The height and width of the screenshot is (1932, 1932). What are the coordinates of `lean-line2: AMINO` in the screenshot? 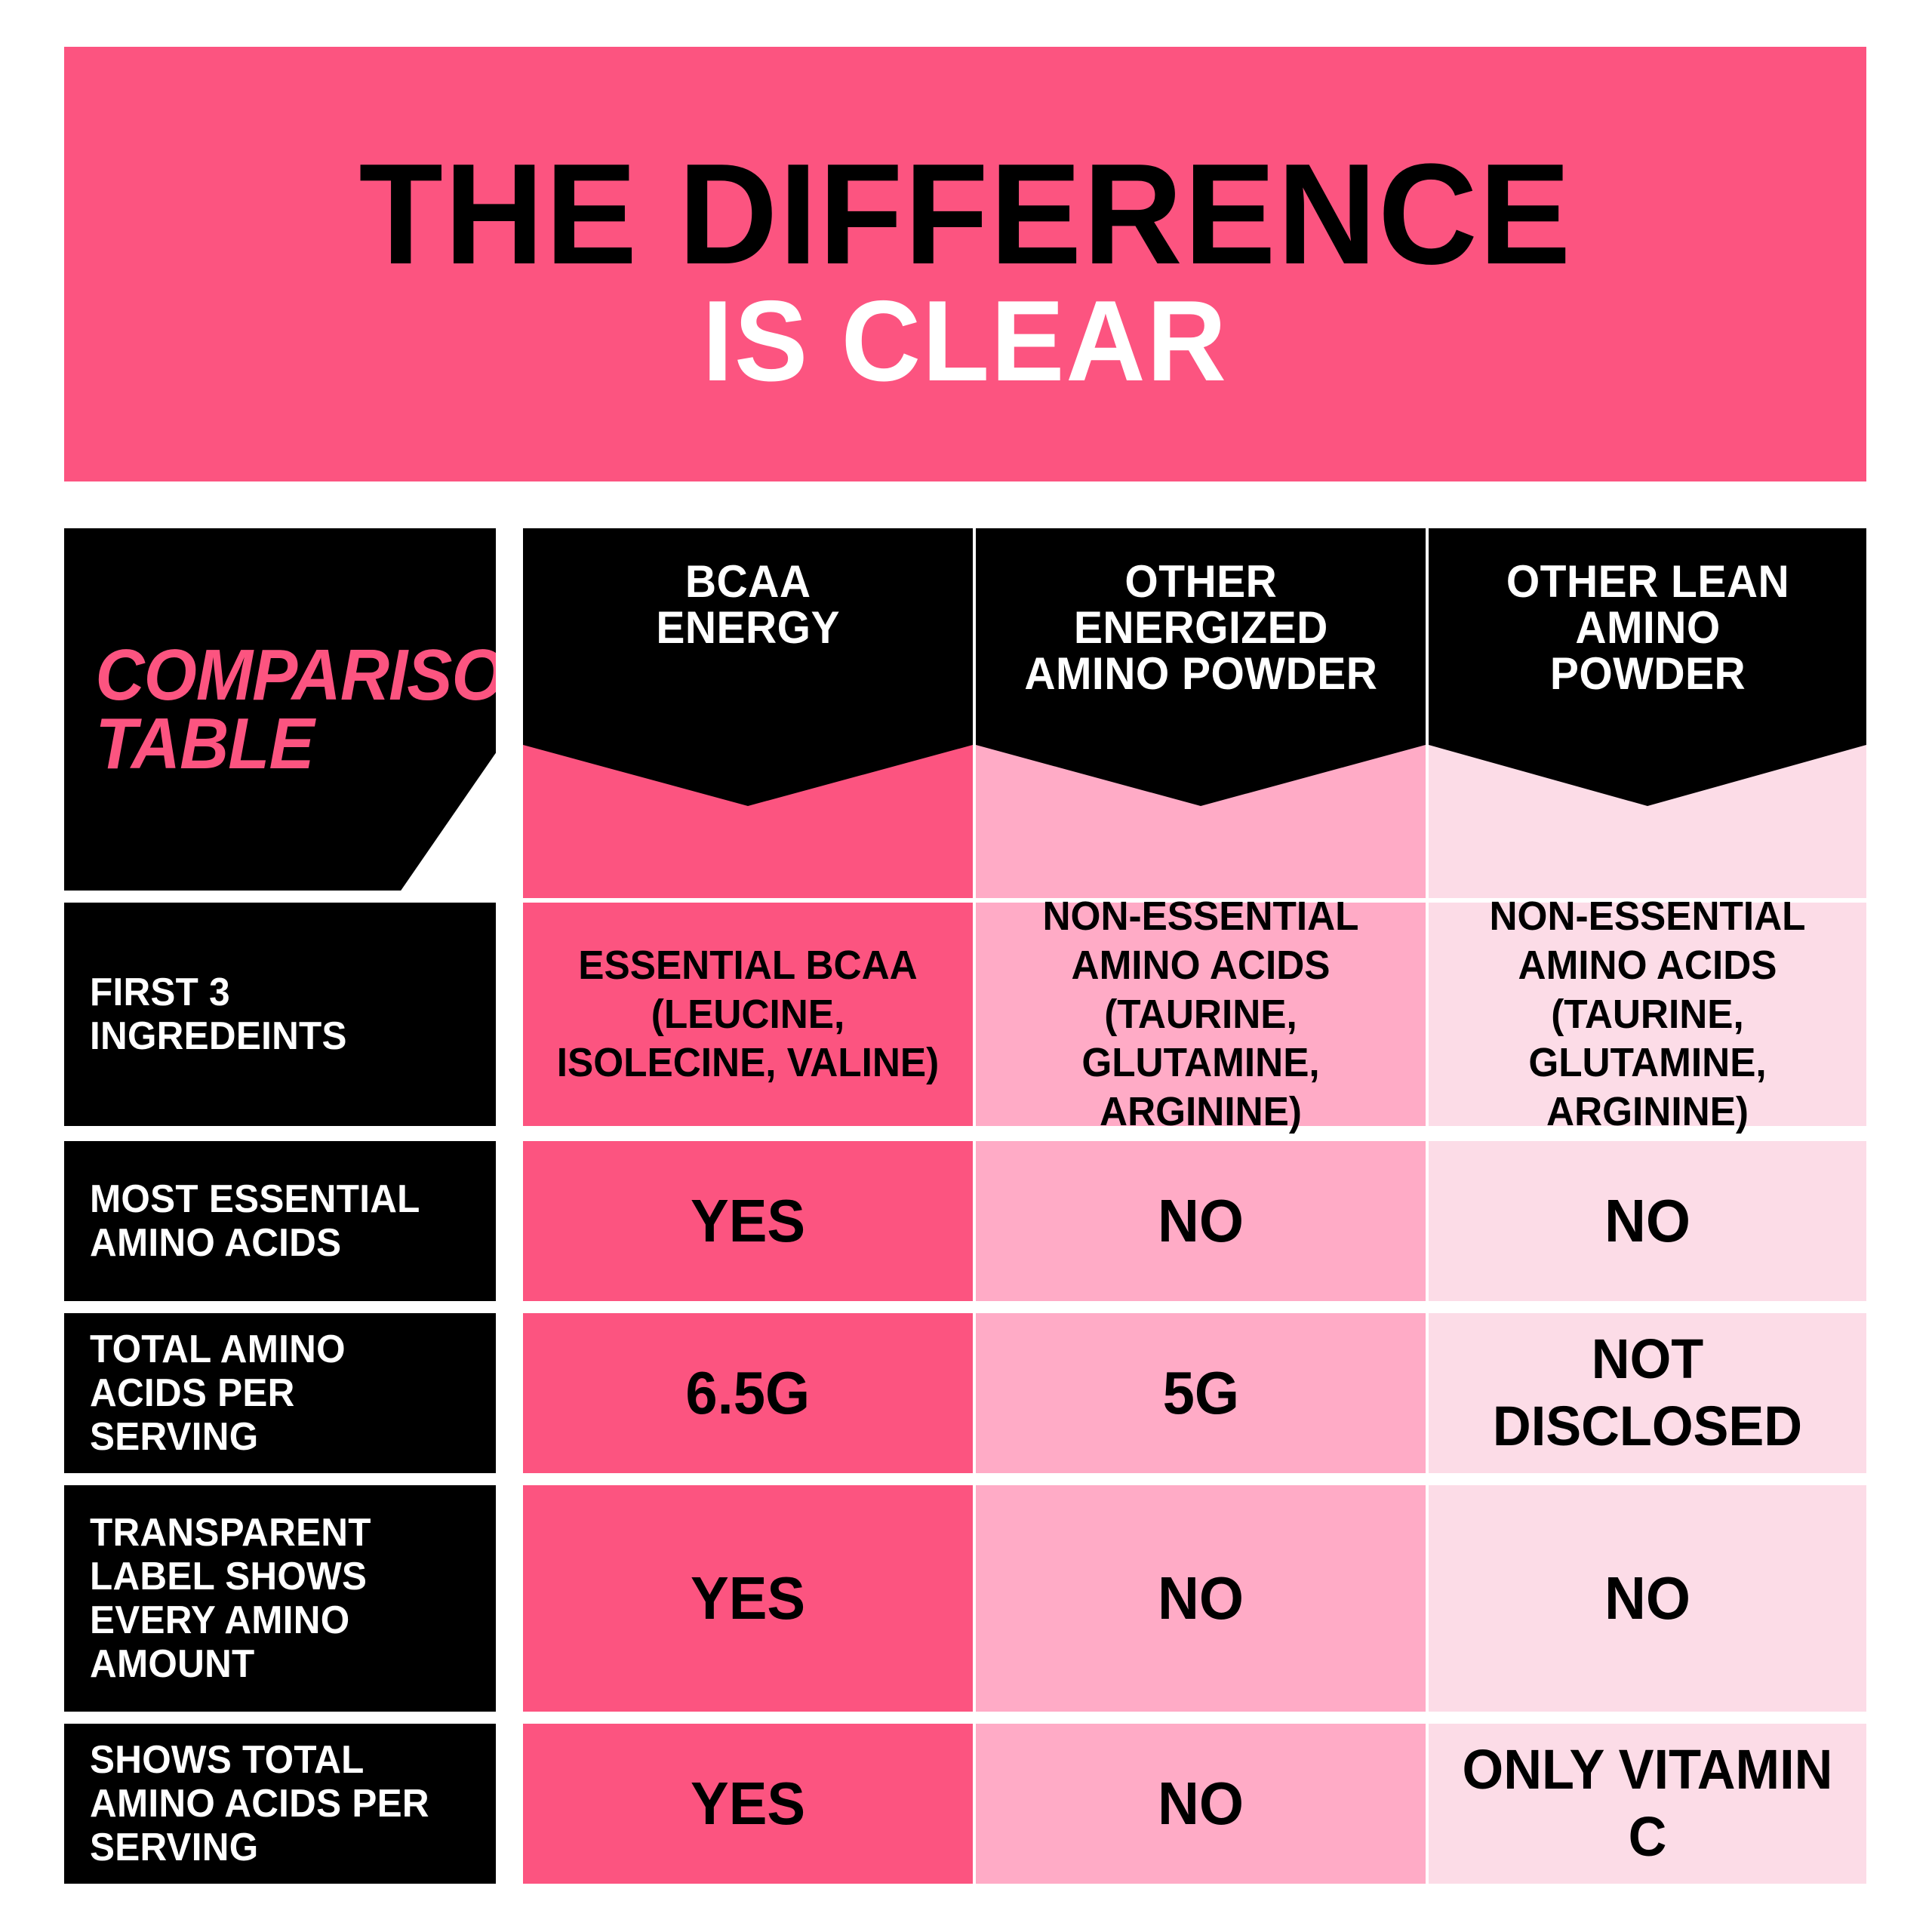 It's located at (1647, 628).